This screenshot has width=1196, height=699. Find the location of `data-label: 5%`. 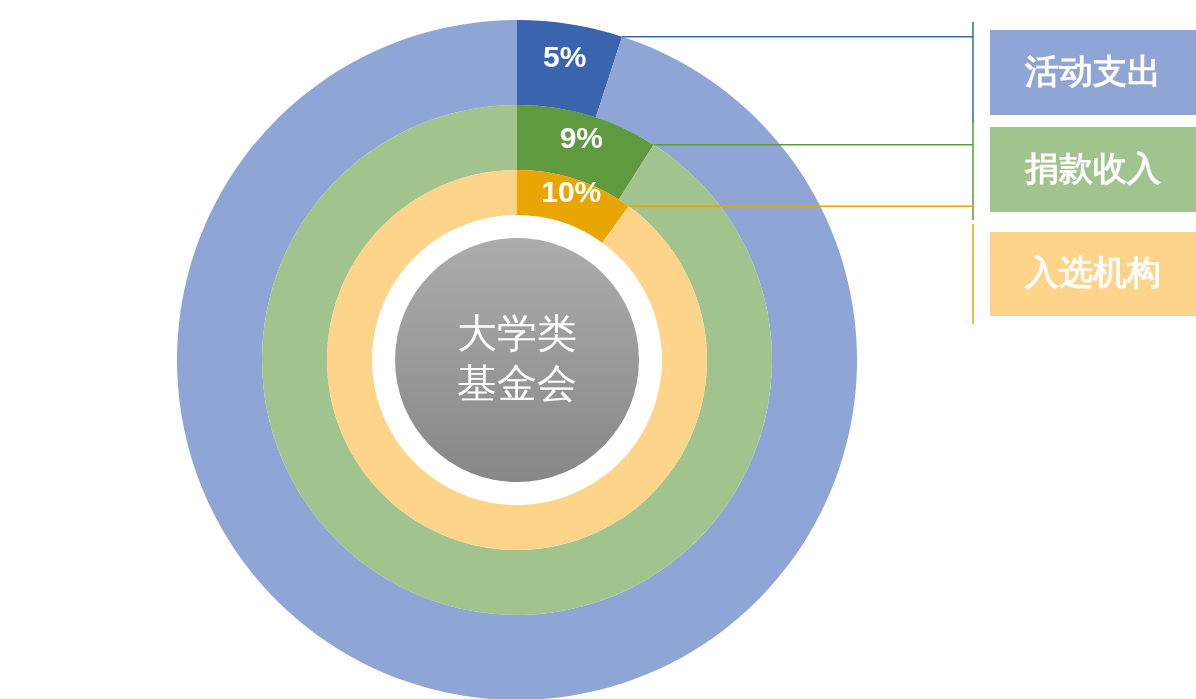

data-label: 5% is located at coordinates (565, 57).